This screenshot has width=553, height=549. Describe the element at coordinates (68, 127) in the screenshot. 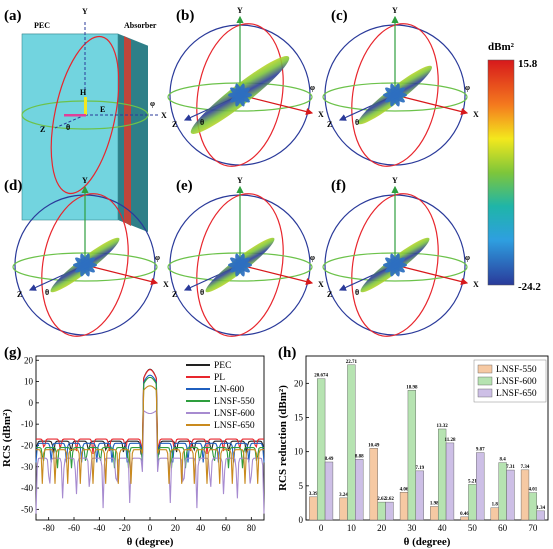

I see `a-theta-label: θ` at that location.